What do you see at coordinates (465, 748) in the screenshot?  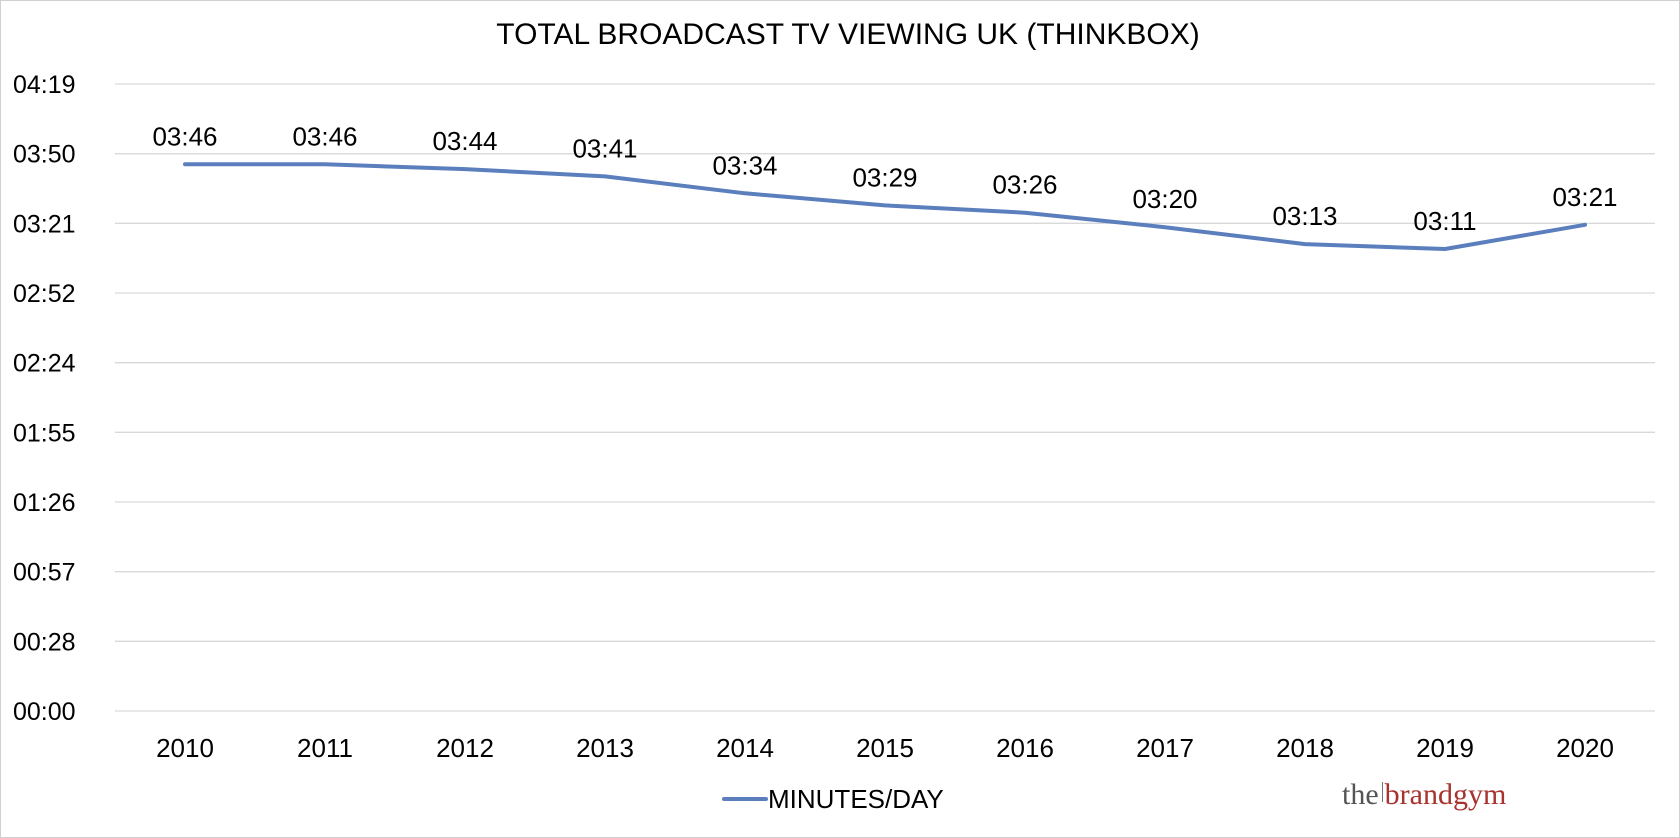 I see `x-tick-label: 2012` at bounding box center [465, 748].